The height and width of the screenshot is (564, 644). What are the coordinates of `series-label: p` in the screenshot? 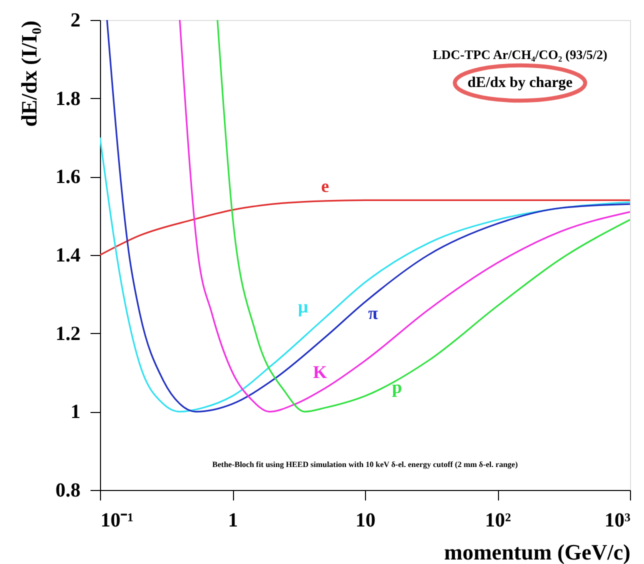 It's located at (397, 387).